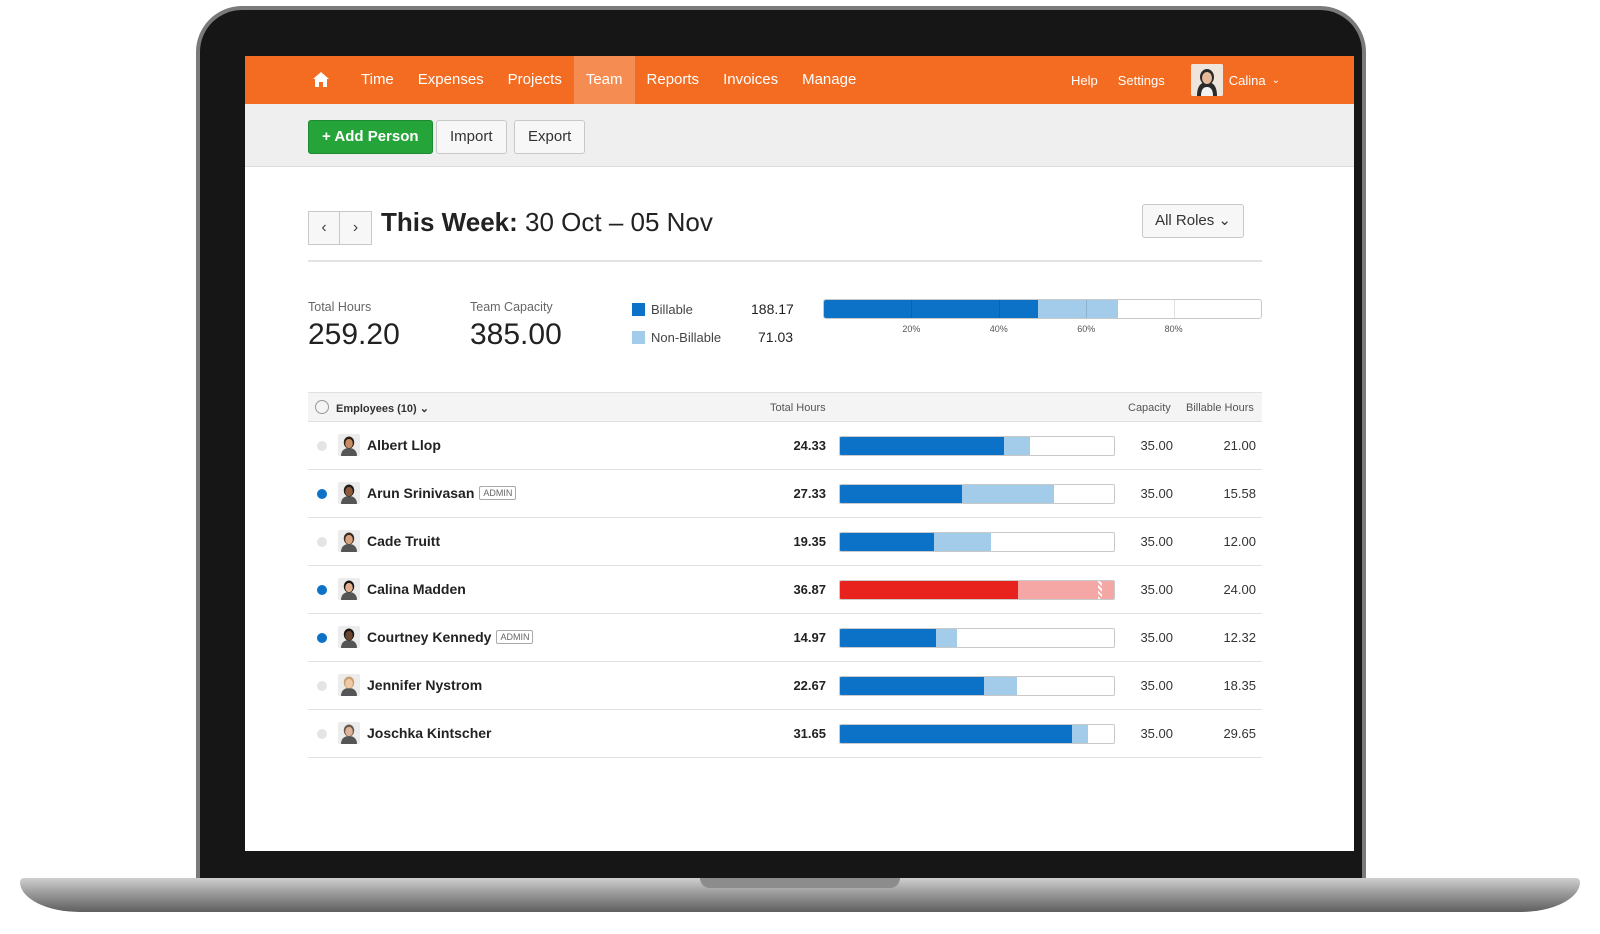 The image size is (1600, 934). I want to click on employee-name-link: Albert Llop, so click(404, 445).